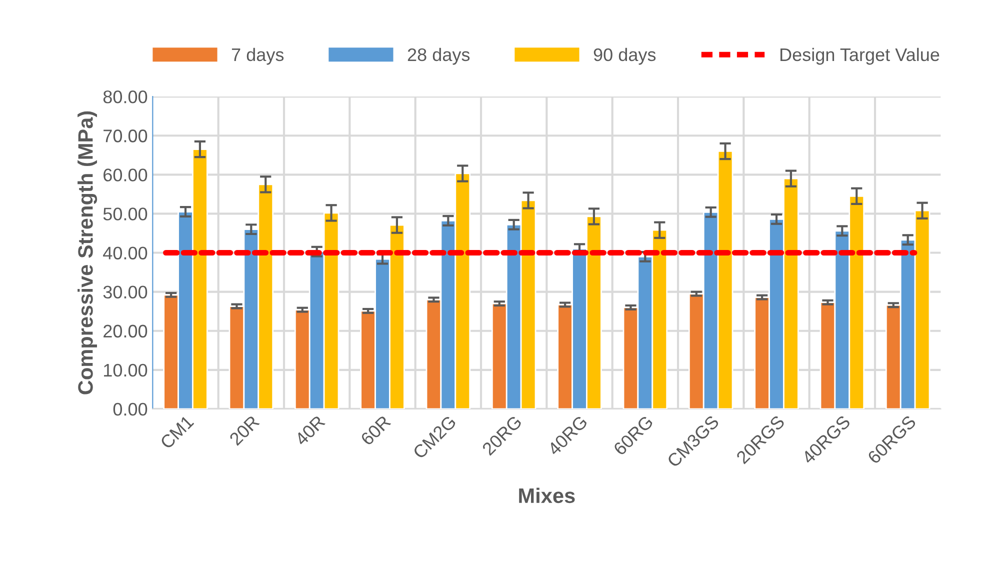  Describe the element at coordinates (126, 136) in the screenshot. I see `y-tick-label: 70.00` at that location.